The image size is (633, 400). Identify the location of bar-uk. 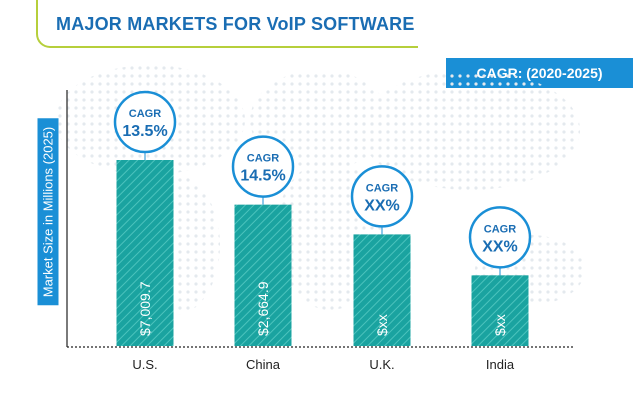
(382, 290).